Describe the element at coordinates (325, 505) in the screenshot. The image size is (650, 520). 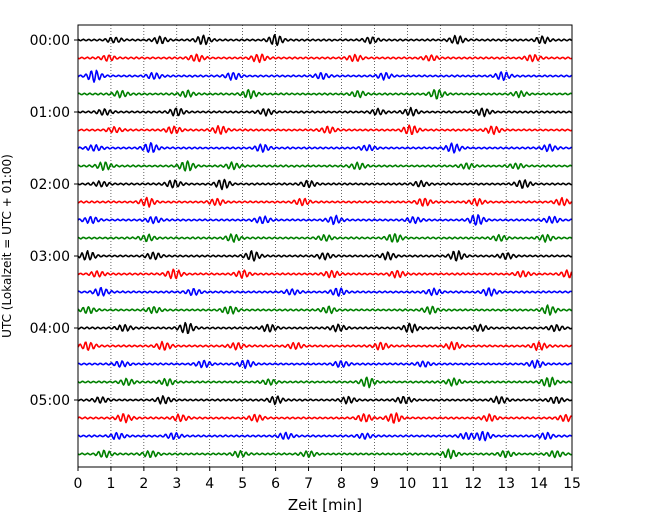
I see `x-axis-label: Zeit [min]` at that location.